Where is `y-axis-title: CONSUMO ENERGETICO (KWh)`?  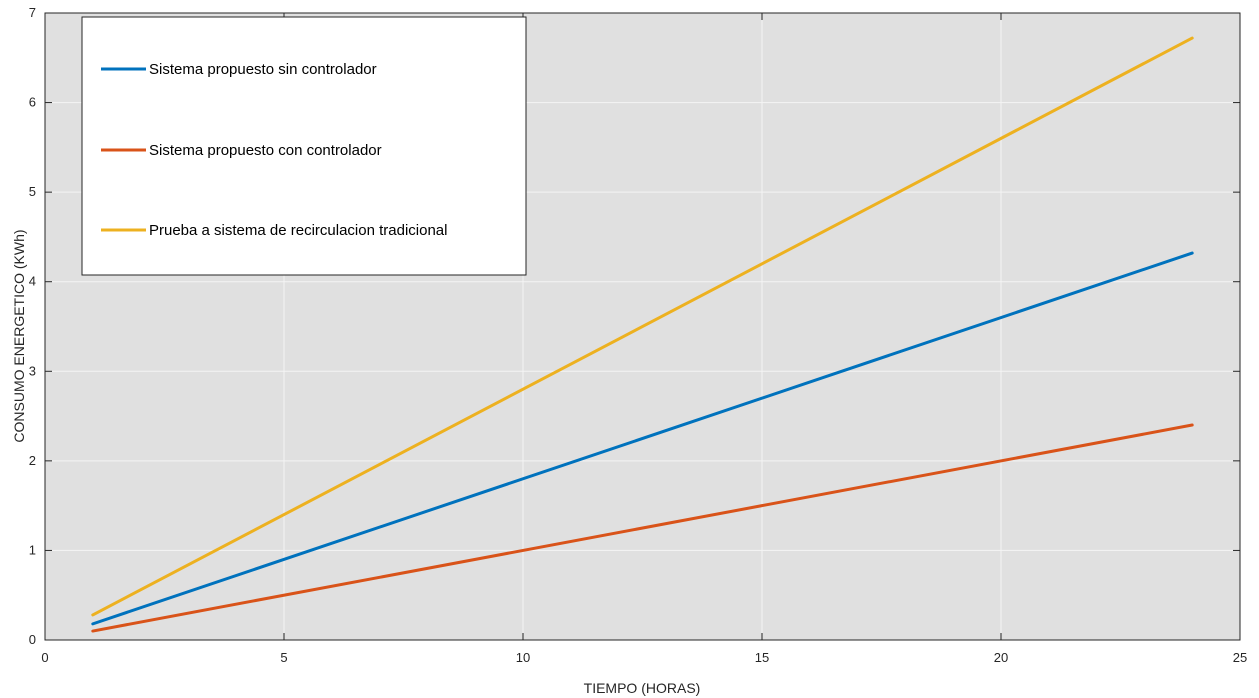 y-axis-title: CONSUMO ENERGETICO (KWh) is located at coordinates (19, 335).